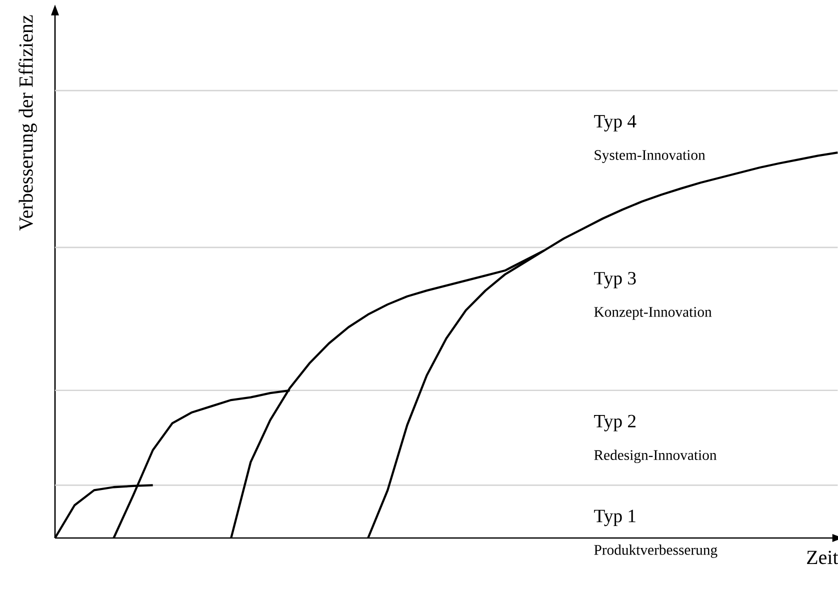 This screenshot has height=607, width=838. I want to click on annotation: Typ 3, so click(615, 280).